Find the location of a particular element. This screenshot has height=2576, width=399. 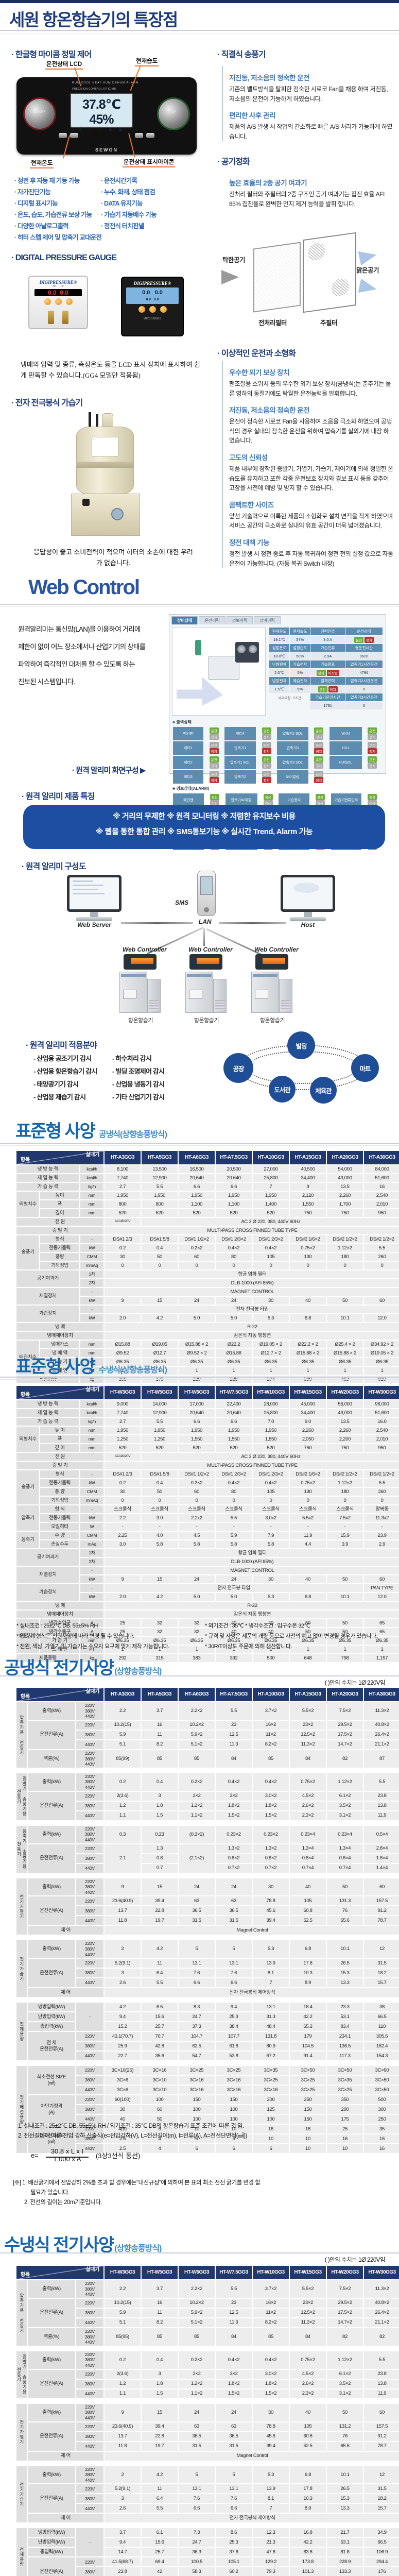

unit-caption-2: 항온항습기 is located at coordinates (207, 1021).